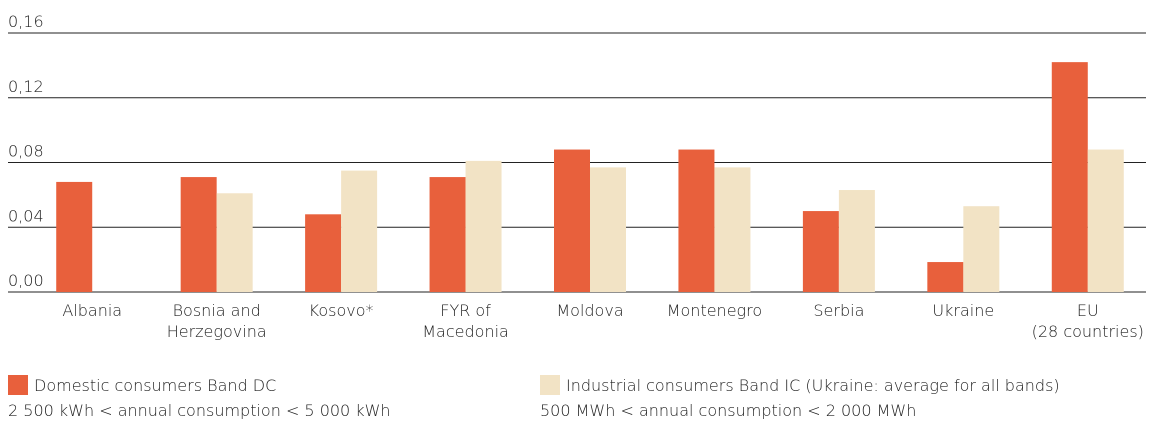 The image size is (1154, 427). Describe the element at coordinates (838, 310) in the screenshot. I see `x-tick-label: Serbia` at that location.